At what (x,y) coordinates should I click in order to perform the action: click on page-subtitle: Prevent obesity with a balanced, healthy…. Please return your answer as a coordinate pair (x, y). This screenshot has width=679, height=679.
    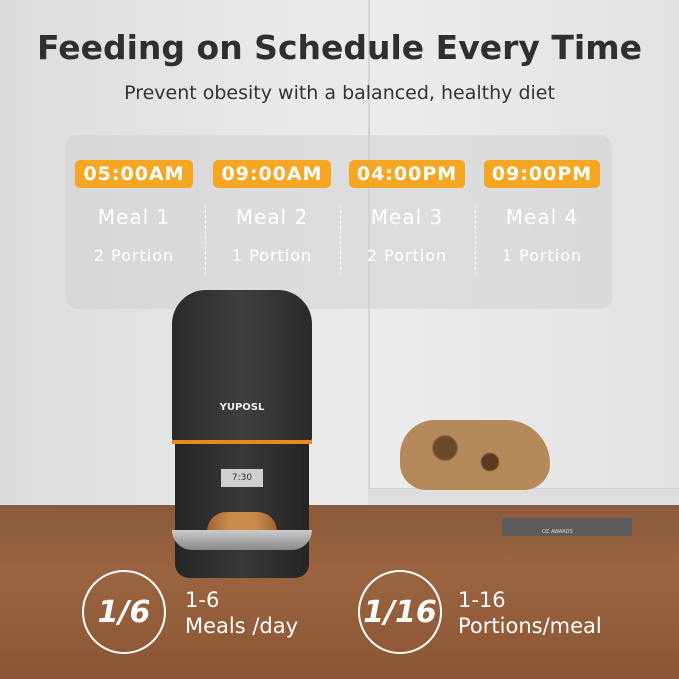
    Looking at the image, I should click on (339, 93).